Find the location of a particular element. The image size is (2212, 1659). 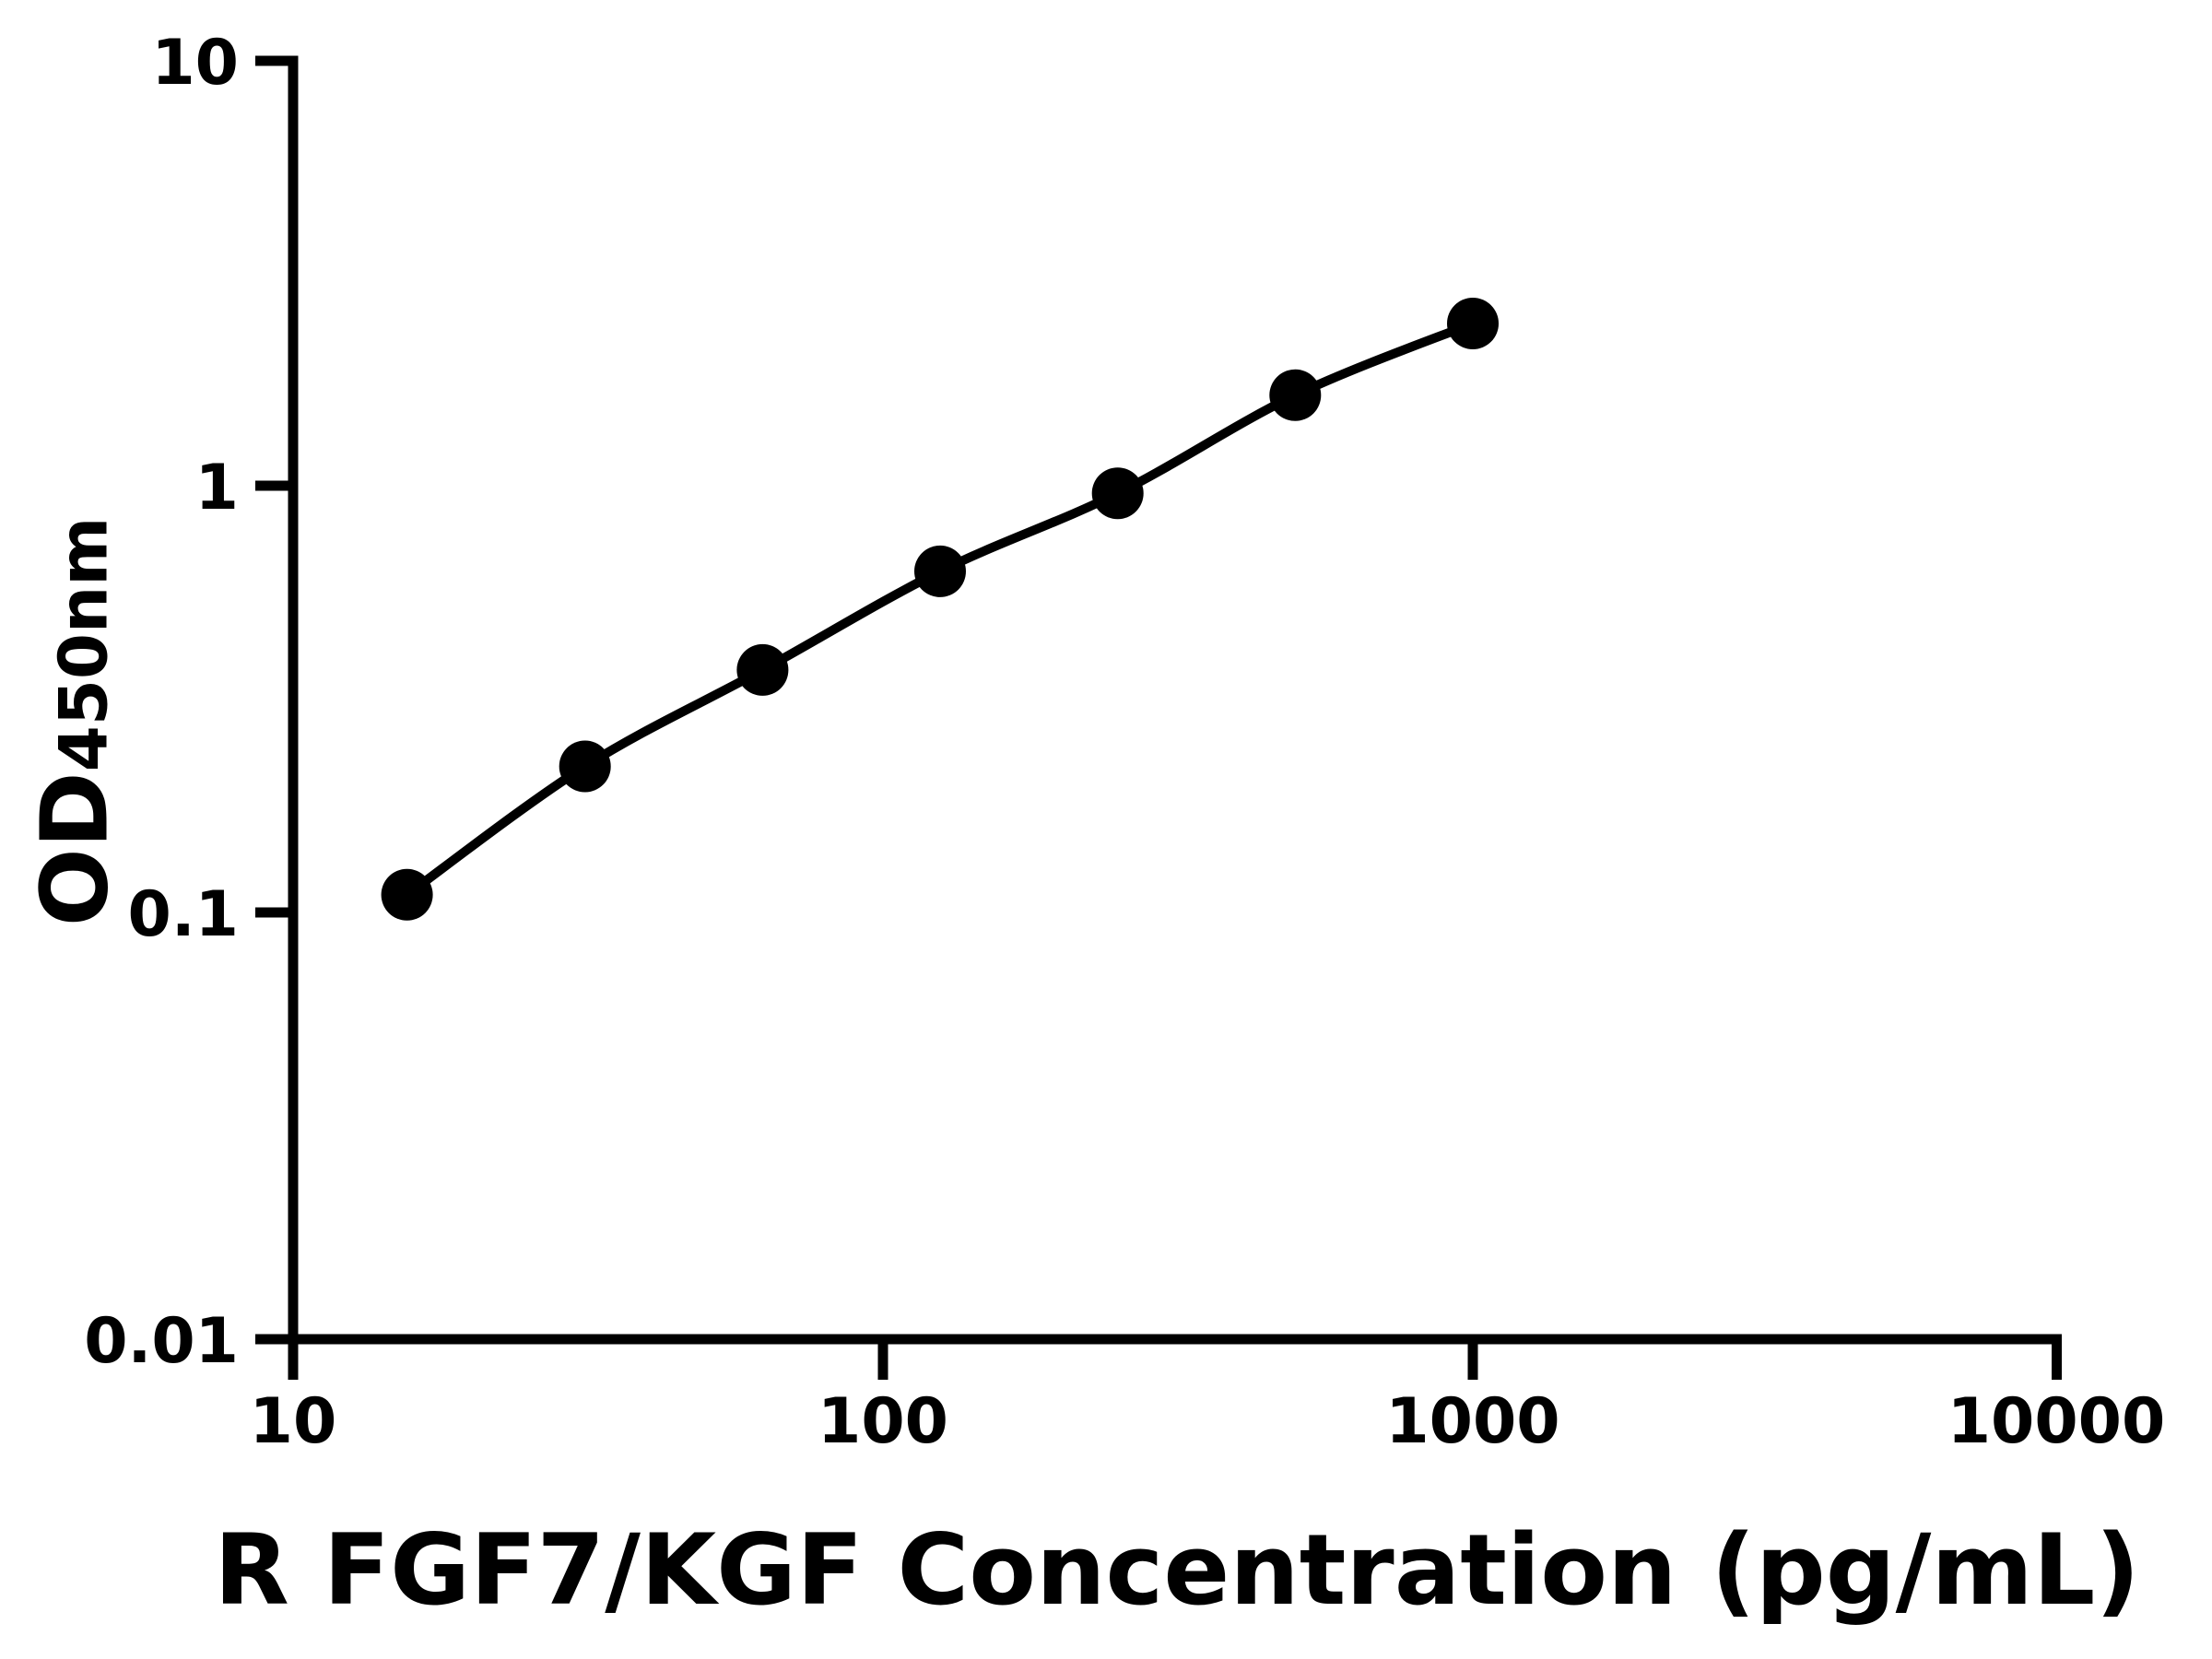

y-axis-title: OD450nm is located at coordinates (75, 722).